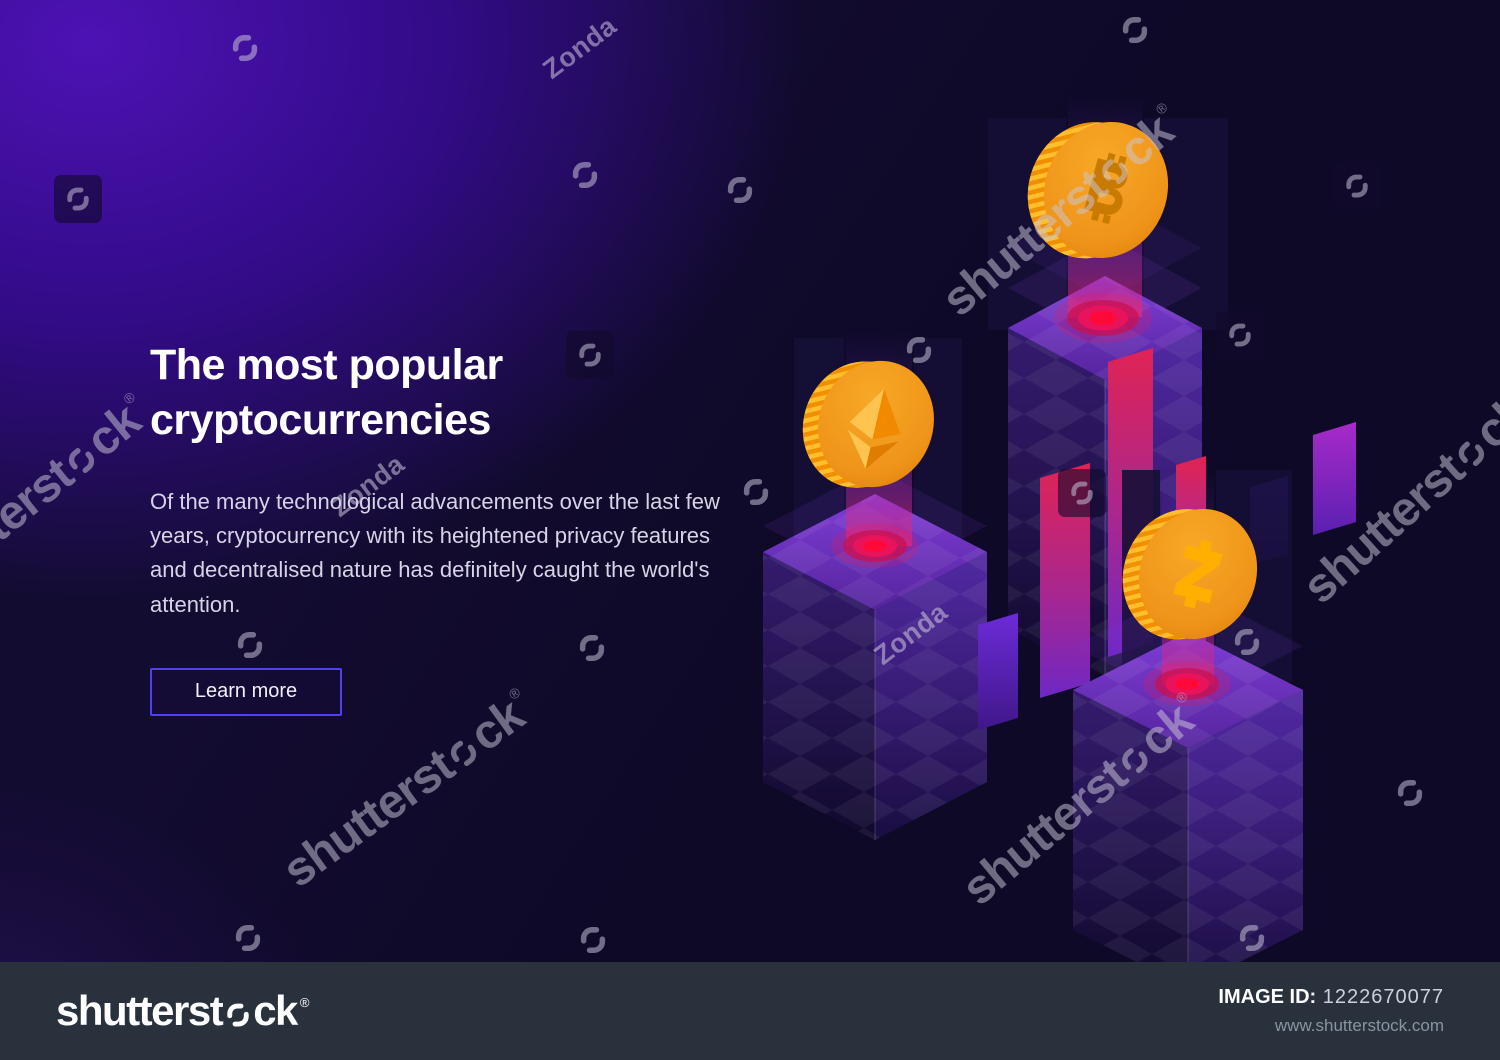  I want to click on ethereum-pedestal, so click(875, 585).